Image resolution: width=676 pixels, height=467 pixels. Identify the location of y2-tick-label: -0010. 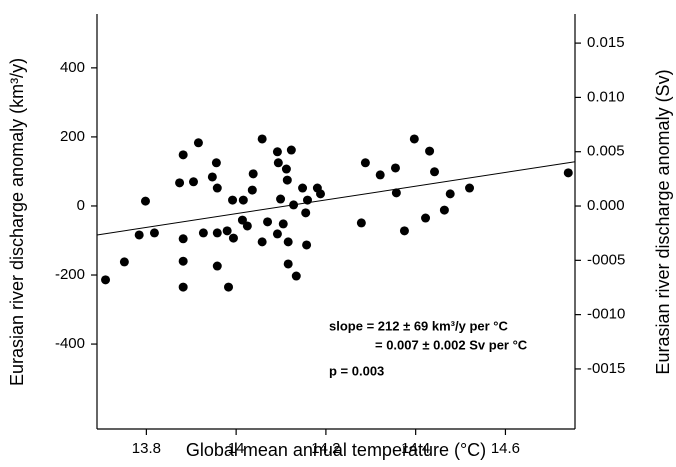
(606, 314).